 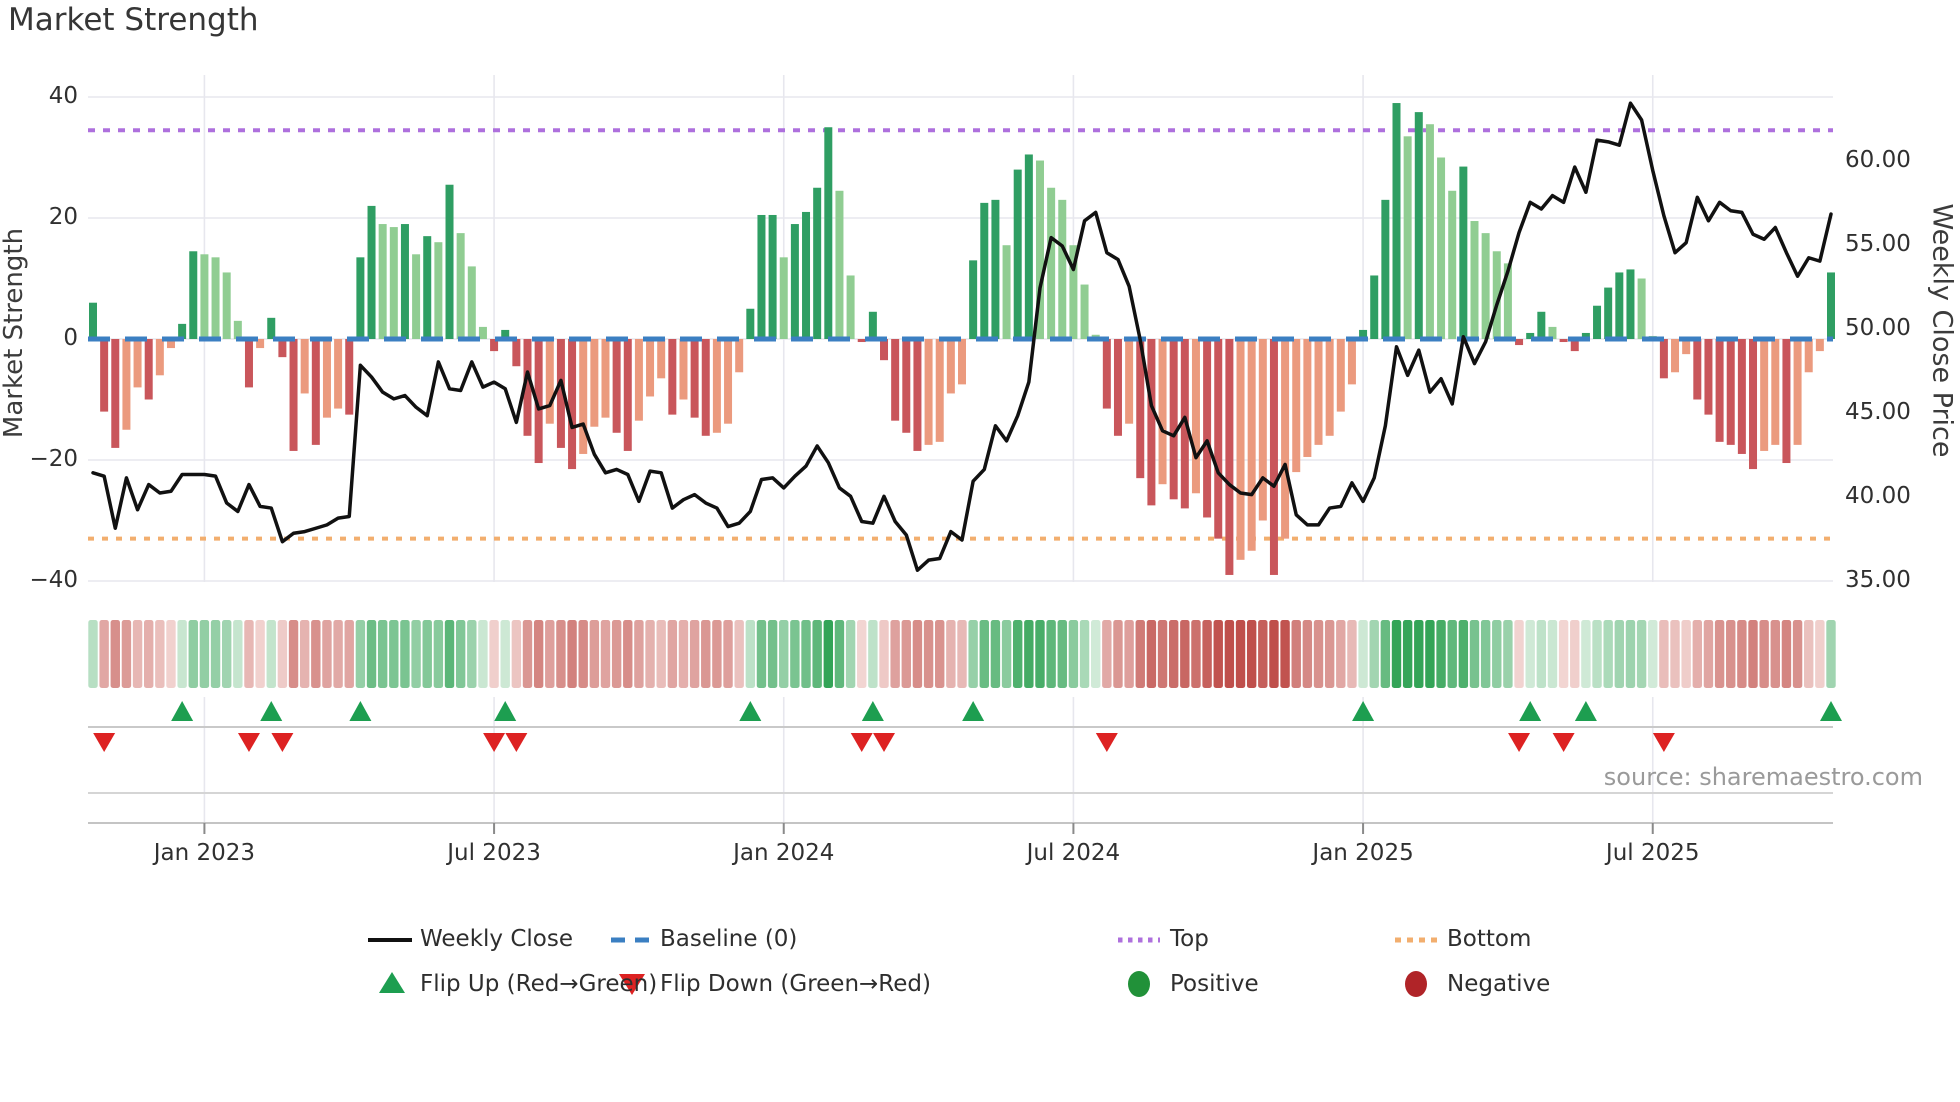 What do you see at coordinates (1489, 939) in the screenshot?
I see `legend-label-bottom: Bottom` at bounding box center [1489, 939].